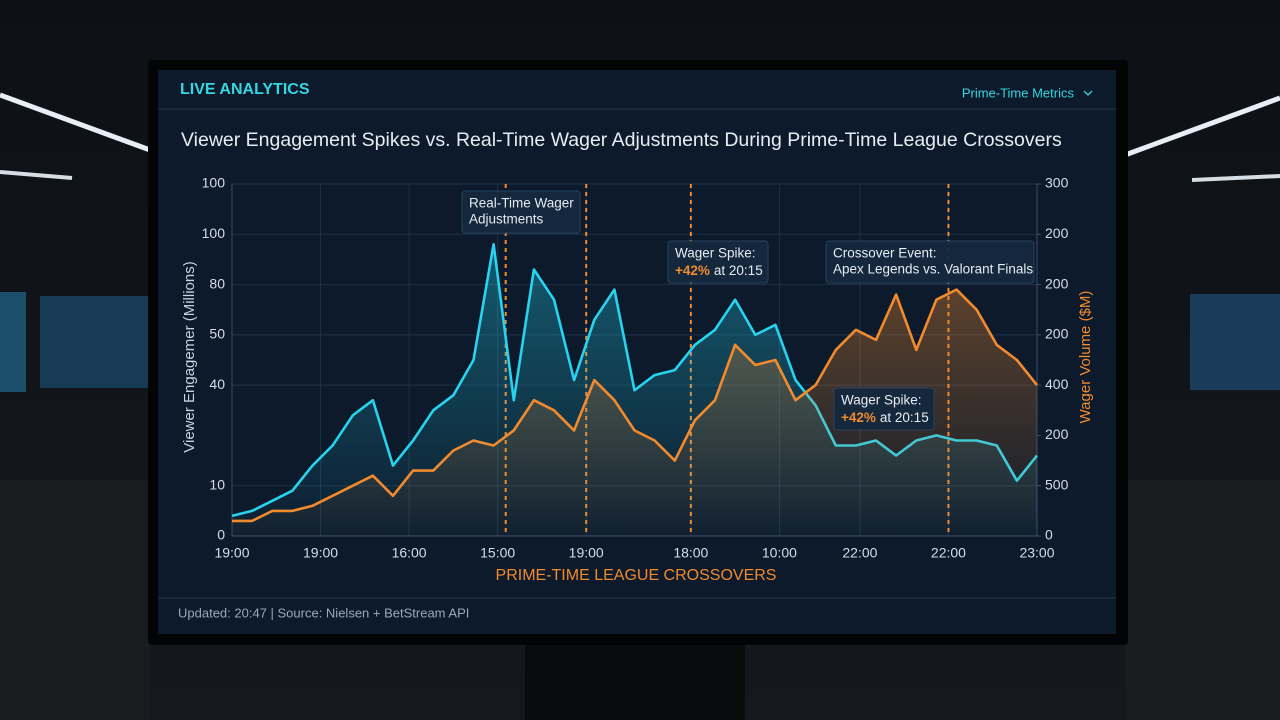 The width and height of the screenshot is (1280, 720). I want to click on section-label: LIVE ANALYTICS, so click(245, 89).